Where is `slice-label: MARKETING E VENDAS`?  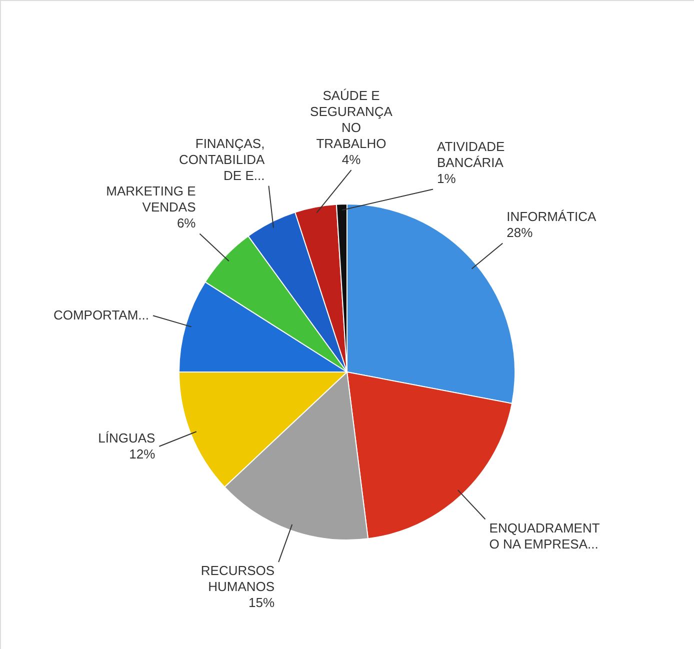
slice-label: MARKETING E VENDAS is located at coordinates (151, 199).